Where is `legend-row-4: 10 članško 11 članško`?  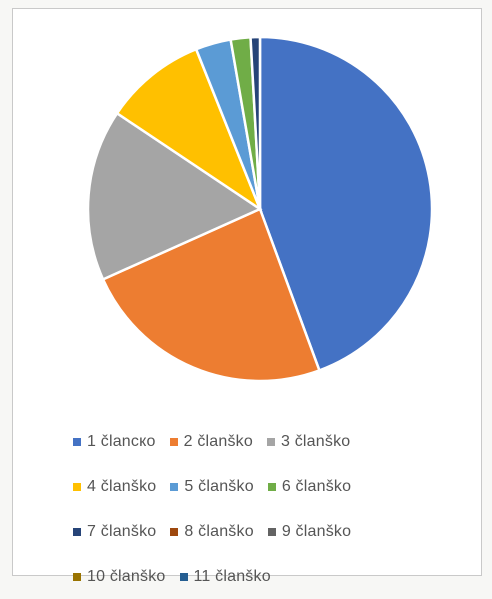 legend-row-4: 10 članško 11 članško is located at coordinates (273, 576).